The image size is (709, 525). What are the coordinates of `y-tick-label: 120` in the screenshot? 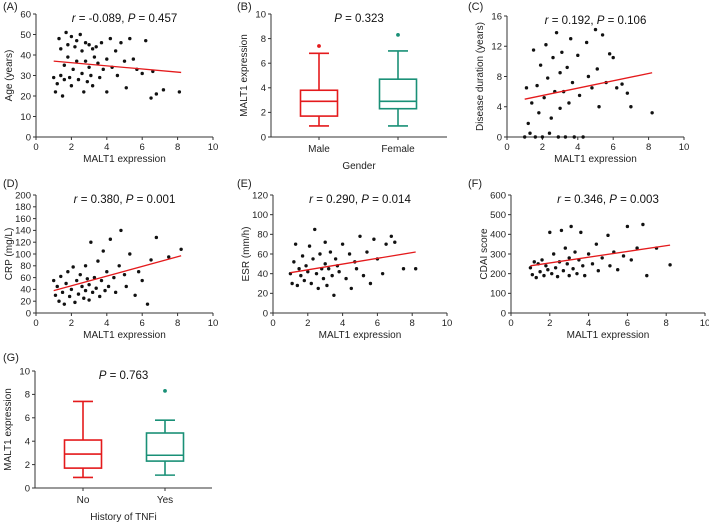 It's located at (23, 243).